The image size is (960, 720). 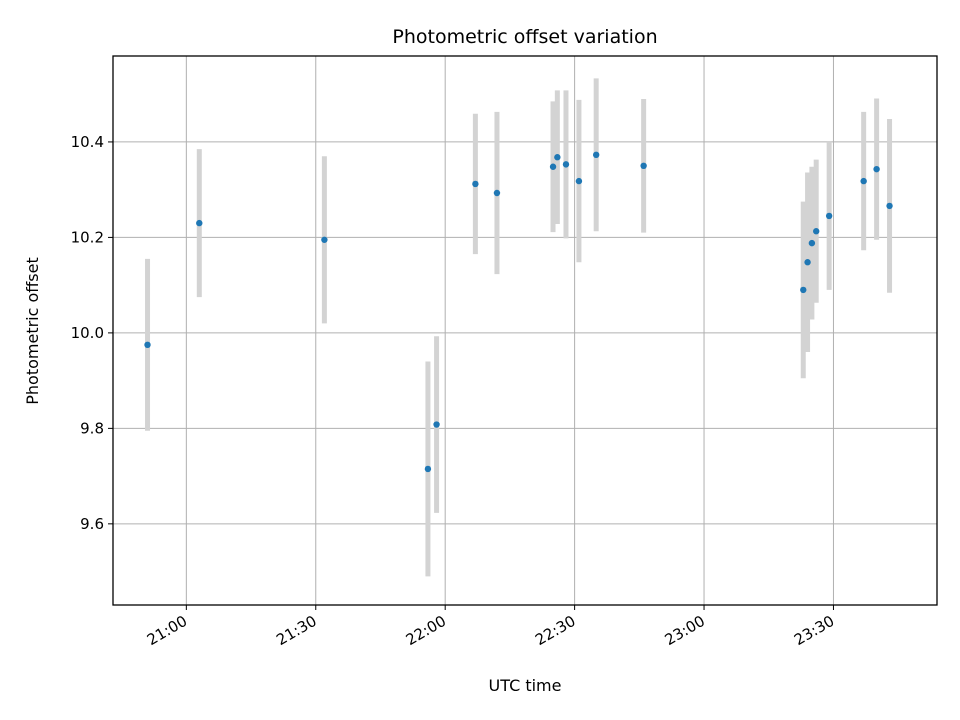 What do you see at coordinates (426, 630) in the screenshot?
I see `x-tick-label: 22:00` at bounding box center [426, 630].